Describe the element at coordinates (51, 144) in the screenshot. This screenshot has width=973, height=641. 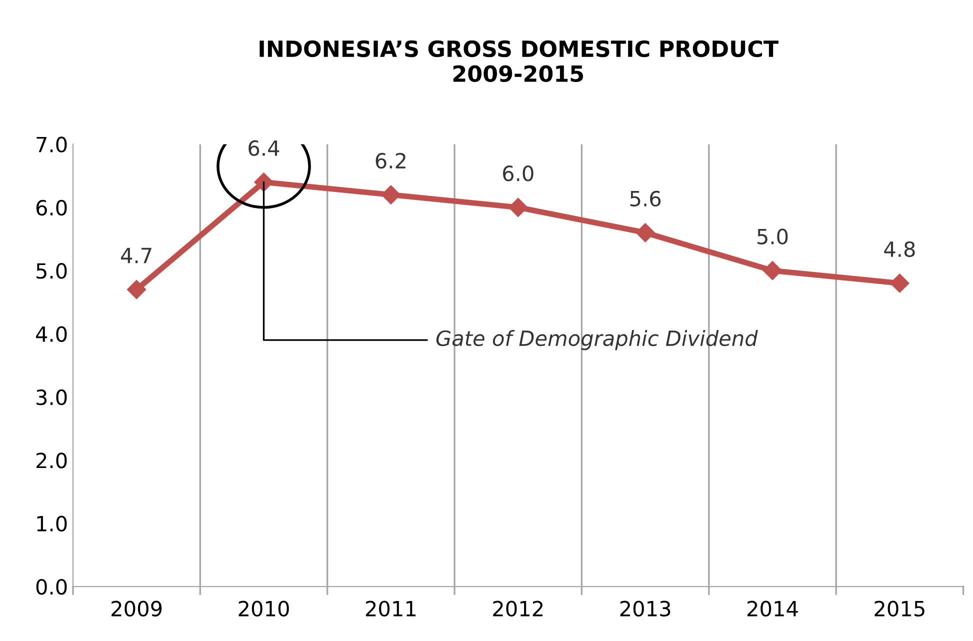
I see `y-tick-label: 7.0` at that location.